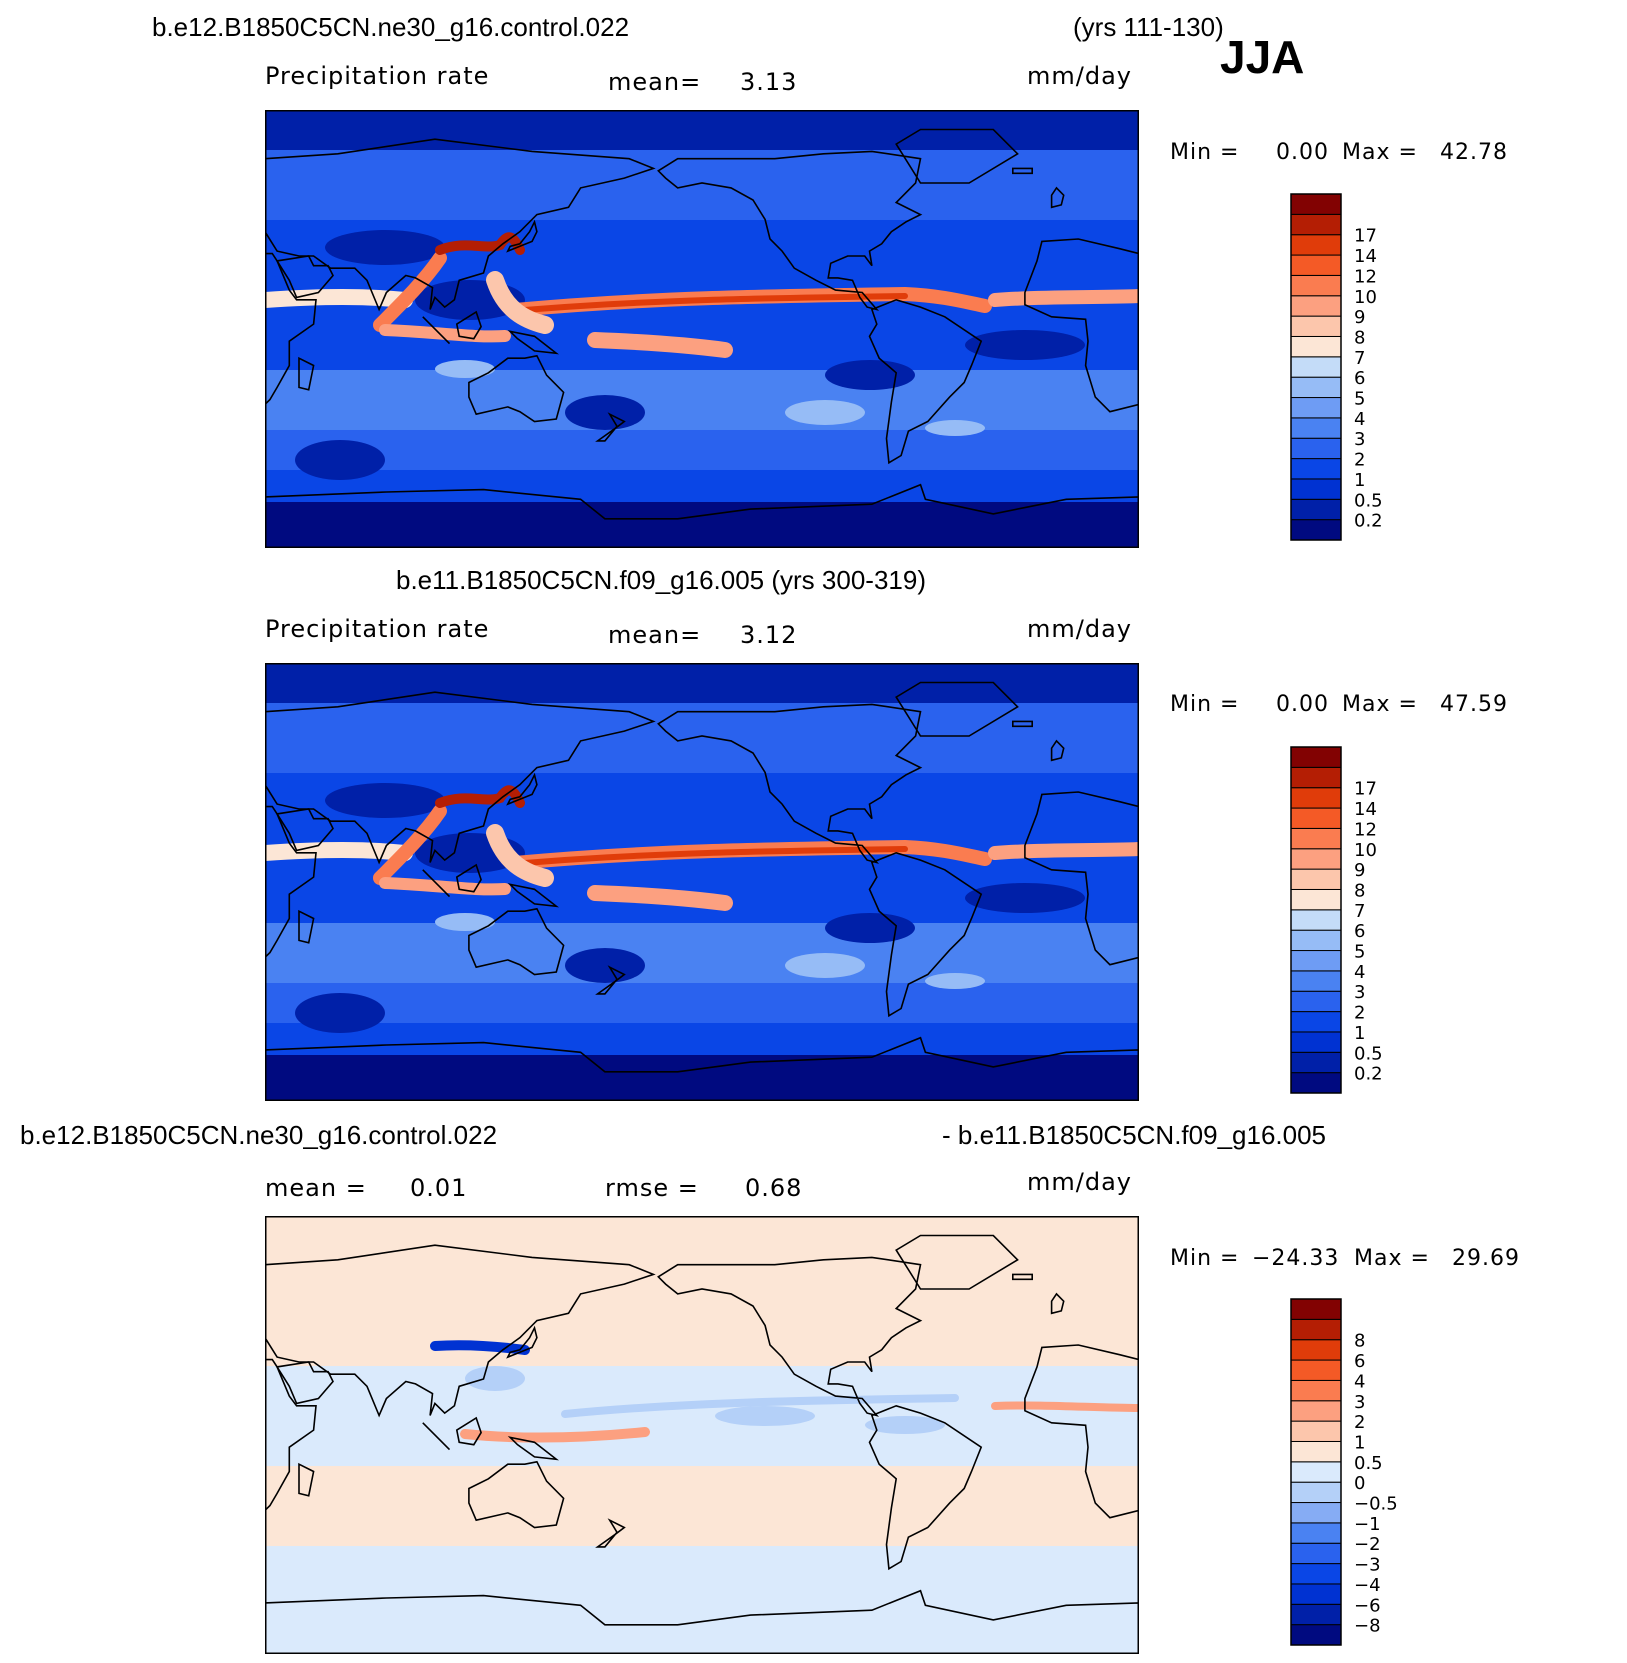  Describe the element at coordinates (1302, 704) in the screenshot. I see `panel2-min-value: 0.00` at that location.